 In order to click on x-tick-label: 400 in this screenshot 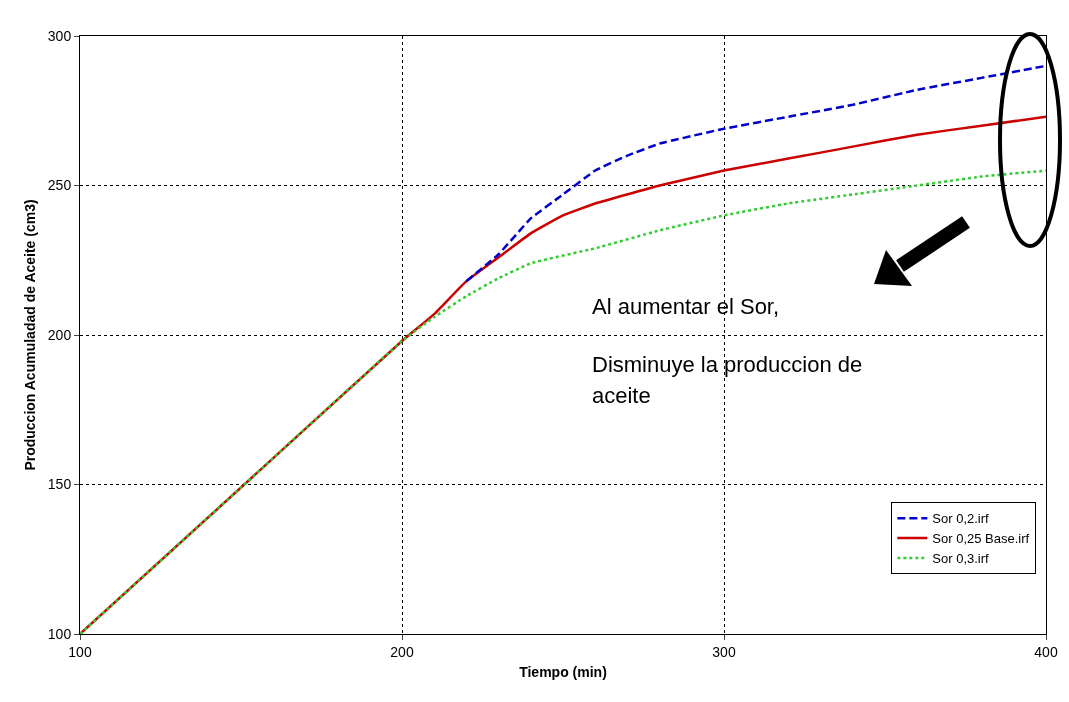, I will do `click(1046, 651)`.